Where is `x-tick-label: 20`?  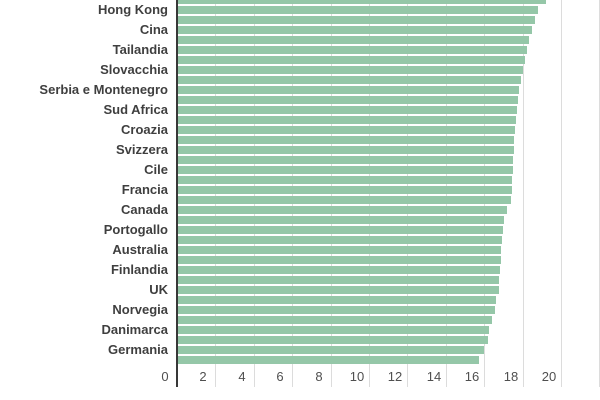 x-tick-label: 20 is located at coordinates (549, 376).